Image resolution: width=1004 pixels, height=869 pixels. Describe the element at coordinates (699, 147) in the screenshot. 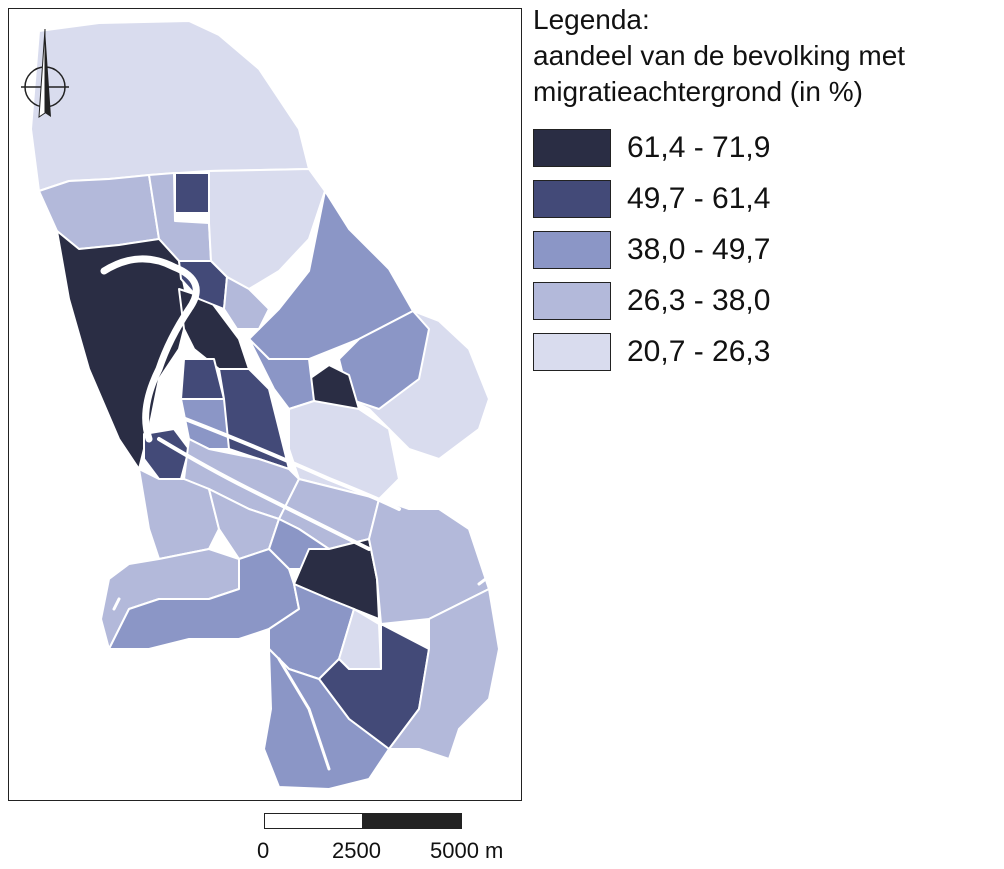

I see `legend-range-label: 61,4 - 71,9` at that location.